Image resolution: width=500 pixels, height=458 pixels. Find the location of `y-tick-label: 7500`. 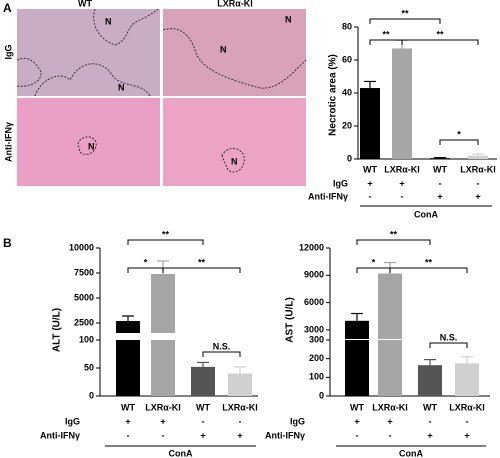

y-tick-label: 7500 is located at coordinates (84, 272).